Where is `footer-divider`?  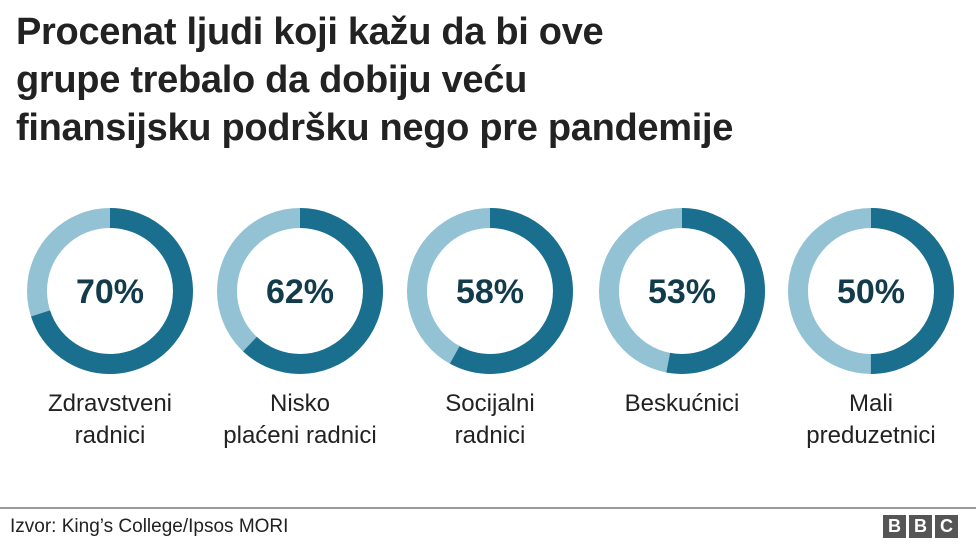 footer-divider is located at coordinates (488, 508).